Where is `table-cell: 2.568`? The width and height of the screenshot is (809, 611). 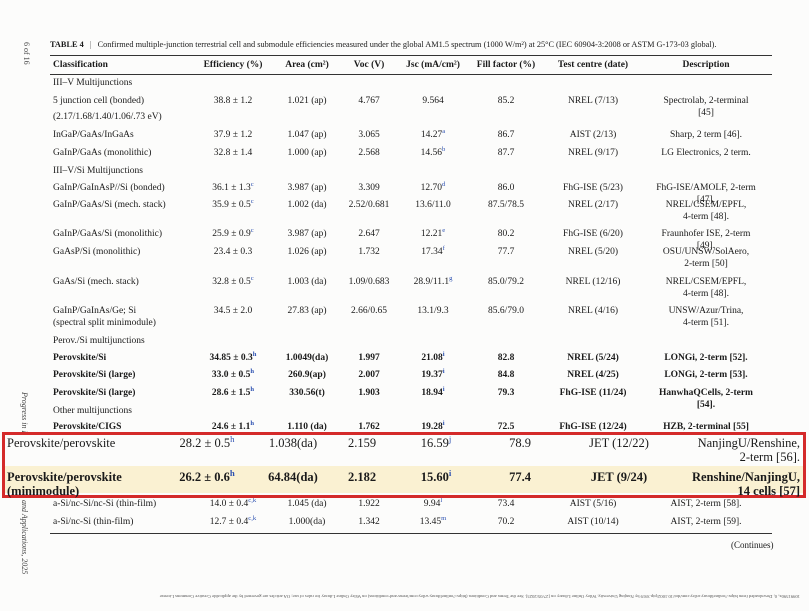
table-cell: 2.568 is located at coordinates (369, 153).